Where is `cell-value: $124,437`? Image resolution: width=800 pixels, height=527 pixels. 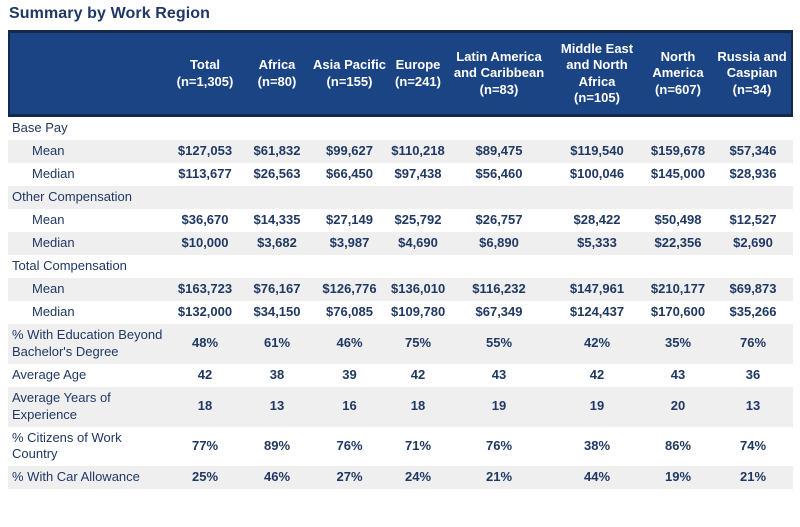 cell-value: $124,437 is located at coordinates (597, 312).